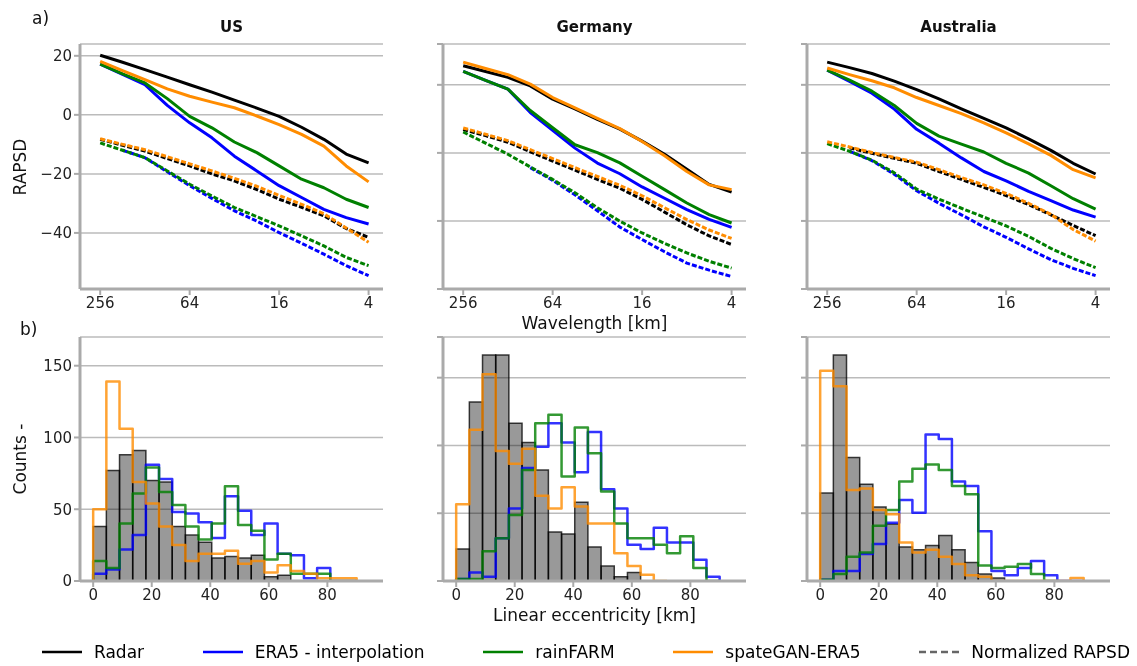 This screenshot has height=666, width=1137. What do you see at coordinates (29, 329) in the screenshot?
I see `text: b)` at bounding box center [29, 329].